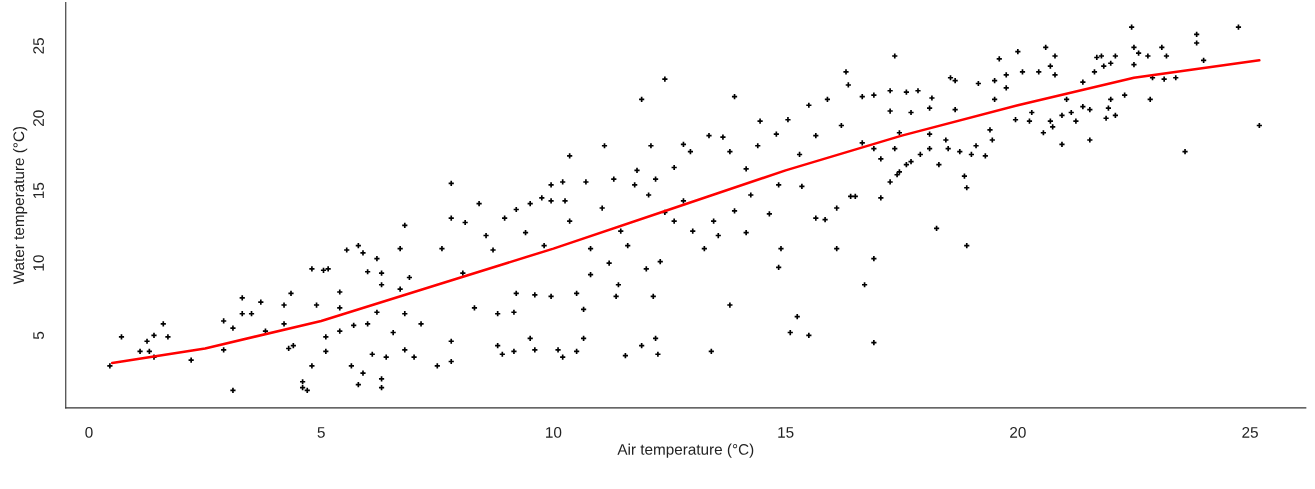 The image size is (1315, 489). What do you see at coordinates (1250, 432) in the screenshot?
I see `x-tick-label: 25` at bounding box center [1250, 432].